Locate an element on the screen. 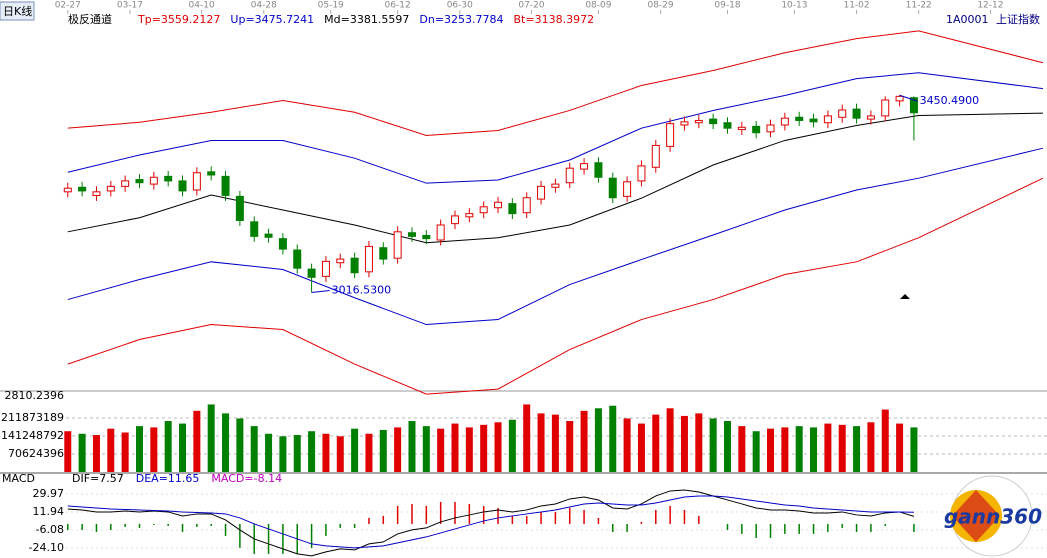  x-tick-label: 06-30 is located at coordinates (460, 6).